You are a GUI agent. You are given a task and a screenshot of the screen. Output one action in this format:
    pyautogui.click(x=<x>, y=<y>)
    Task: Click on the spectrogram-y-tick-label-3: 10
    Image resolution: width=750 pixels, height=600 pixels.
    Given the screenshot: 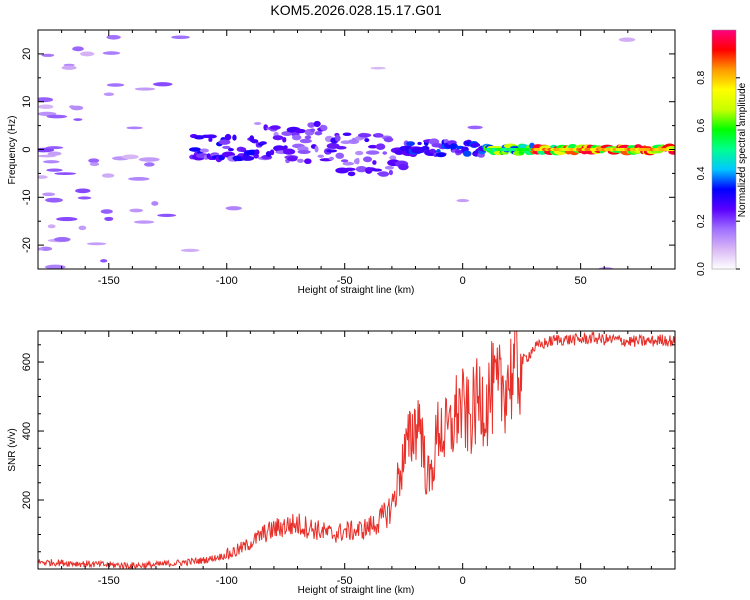 What is the action you would take?
    pyautogui.click(x=27, y=102)
    